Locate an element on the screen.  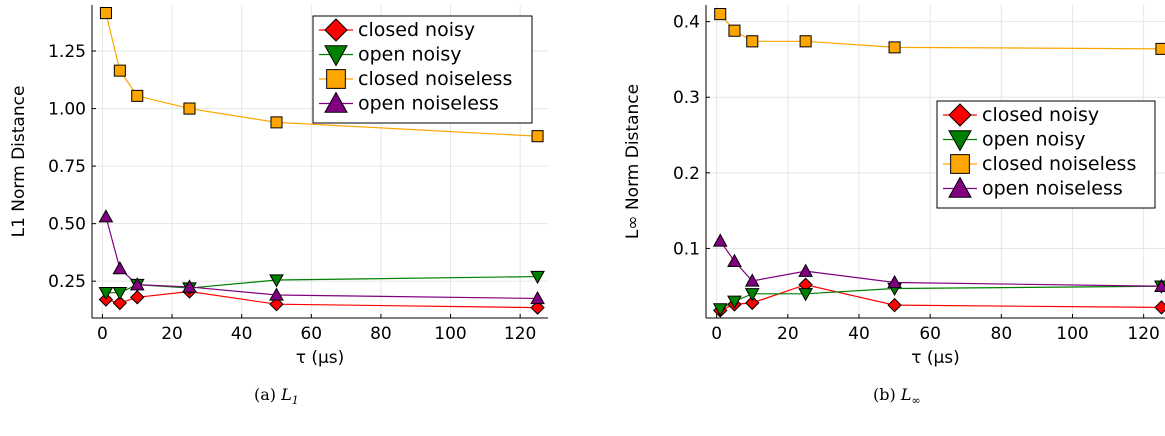
y-tick-label: 0.1 is located at coordinates (686, 249).